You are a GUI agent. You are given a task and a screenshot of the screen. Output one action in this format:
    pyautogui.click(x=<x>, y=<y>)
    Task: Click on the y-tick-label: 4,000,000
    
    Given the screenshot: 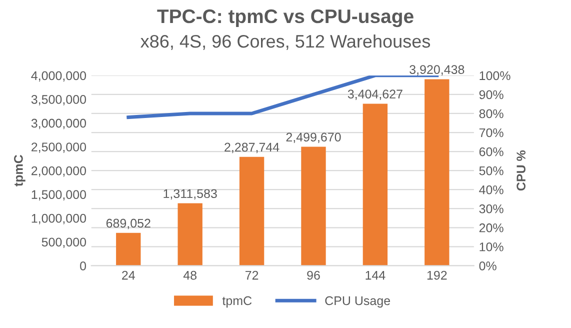 What is the action you would take?
    pyautogui.click(x=58, y=76)
    